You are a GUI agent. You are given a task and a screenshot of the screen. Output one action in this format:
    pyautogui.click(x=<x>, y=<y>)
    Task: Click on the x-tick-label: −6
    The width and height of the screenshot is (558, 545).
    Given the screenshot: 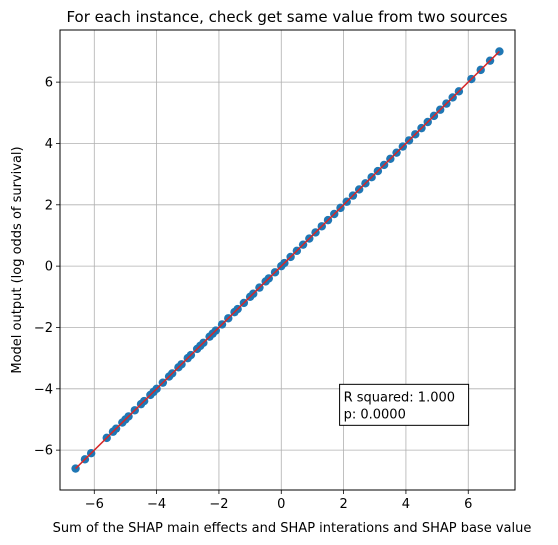 What is the action you would take?
    pyautogui.click(x=94, y=504)
    